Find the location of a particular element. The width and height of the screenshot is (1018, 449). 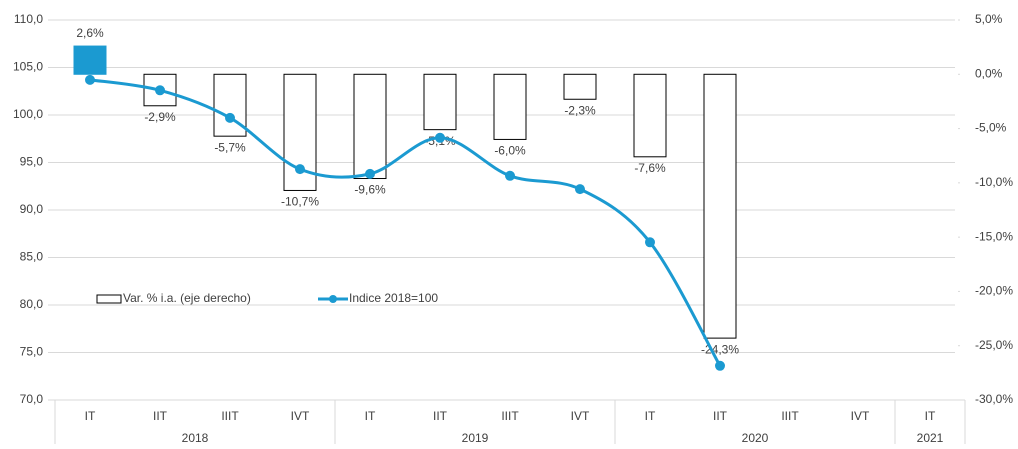

y-tick-label: 85,0 is located at coordinates (32, 257).